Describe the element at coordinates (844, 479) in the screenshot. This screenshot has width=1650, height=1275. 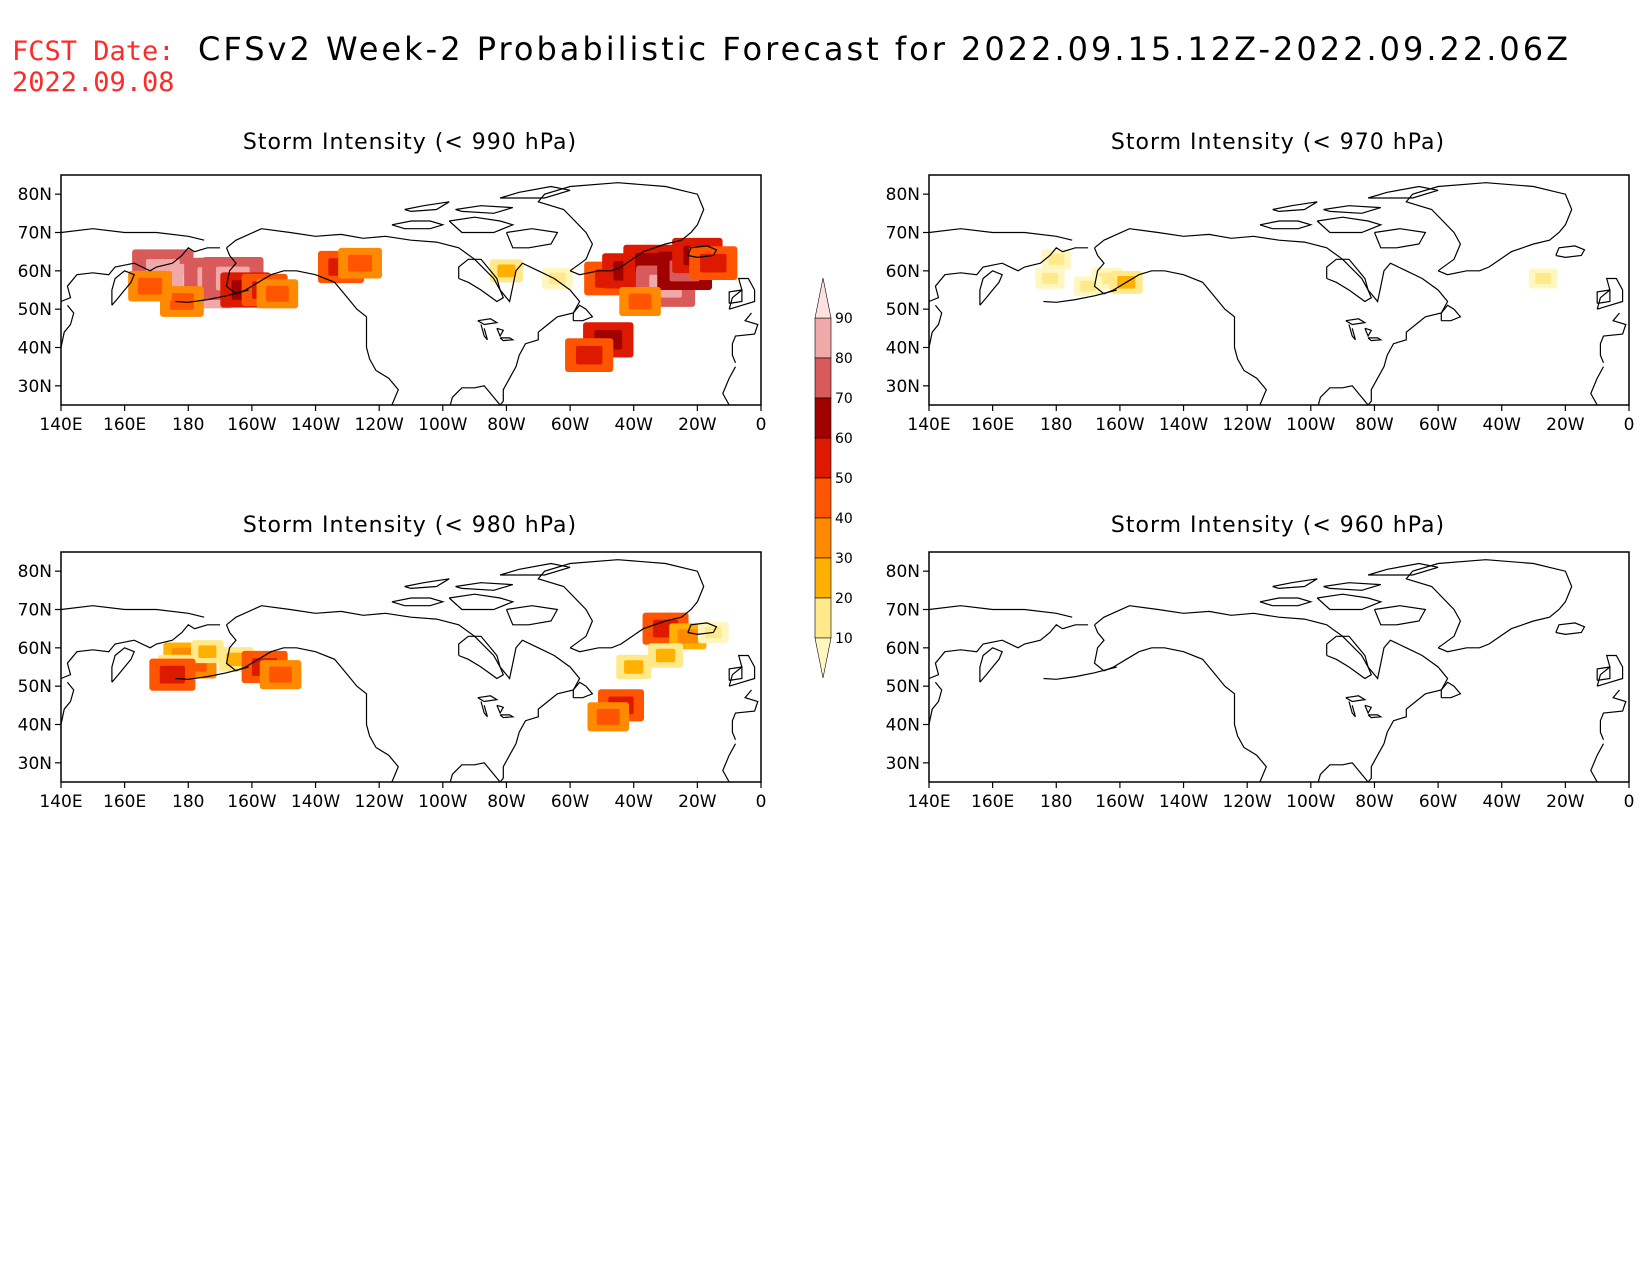
I see `colorbar-label: 50` at that location.